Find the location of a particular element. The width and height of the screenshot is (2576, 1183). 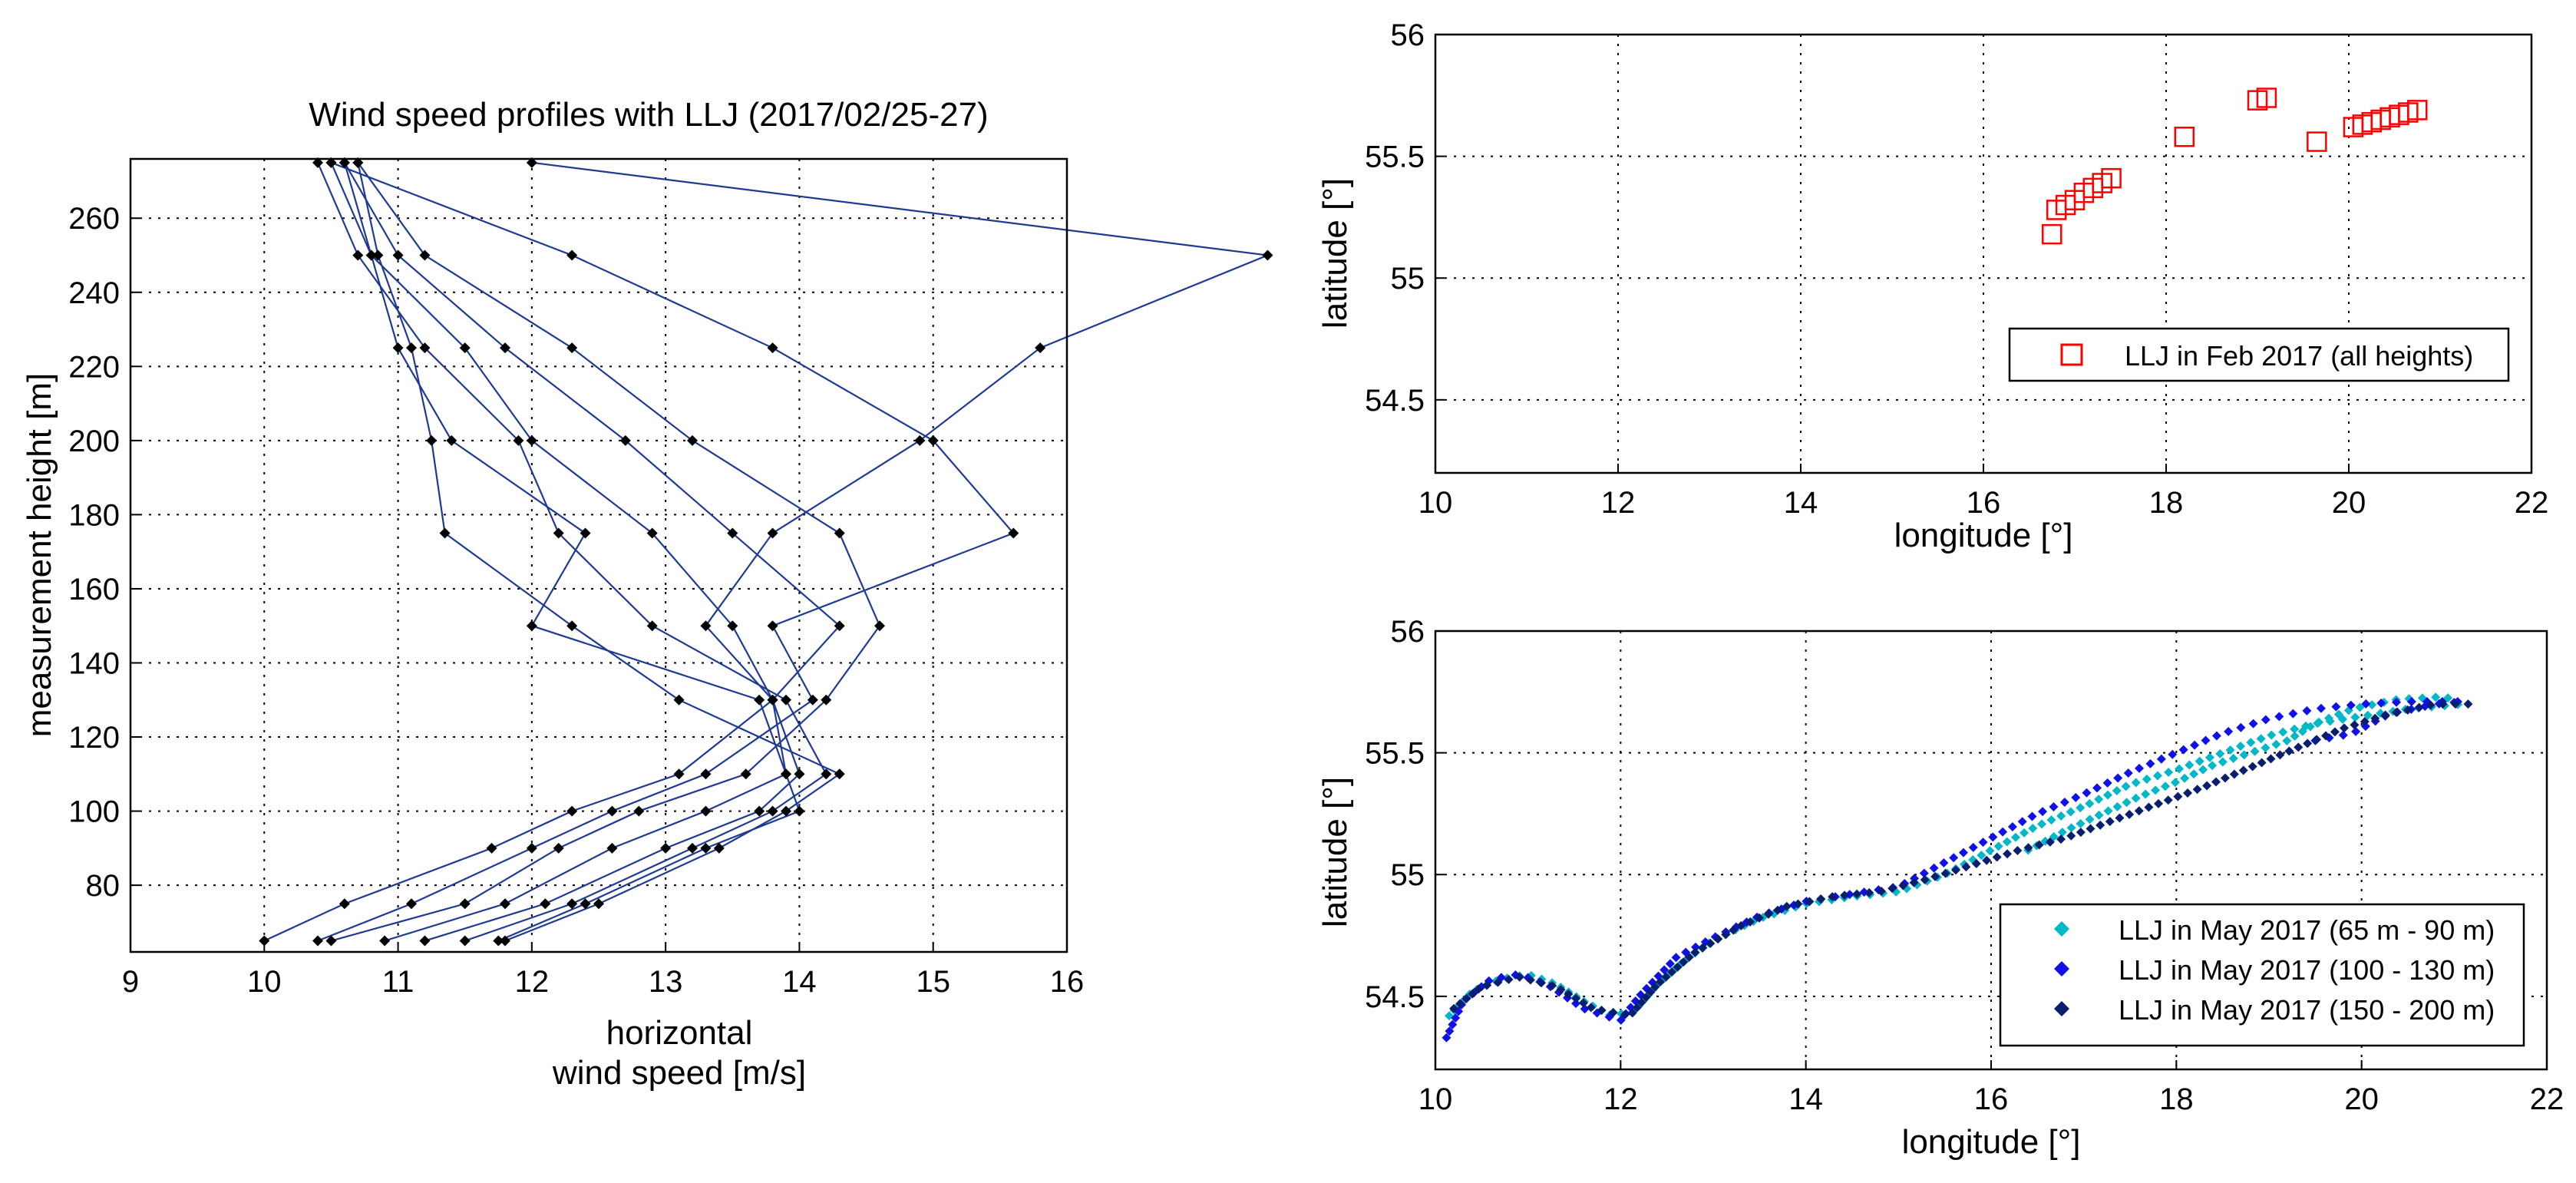

y-tick-label: 160 is located at coordinates (94, 589).